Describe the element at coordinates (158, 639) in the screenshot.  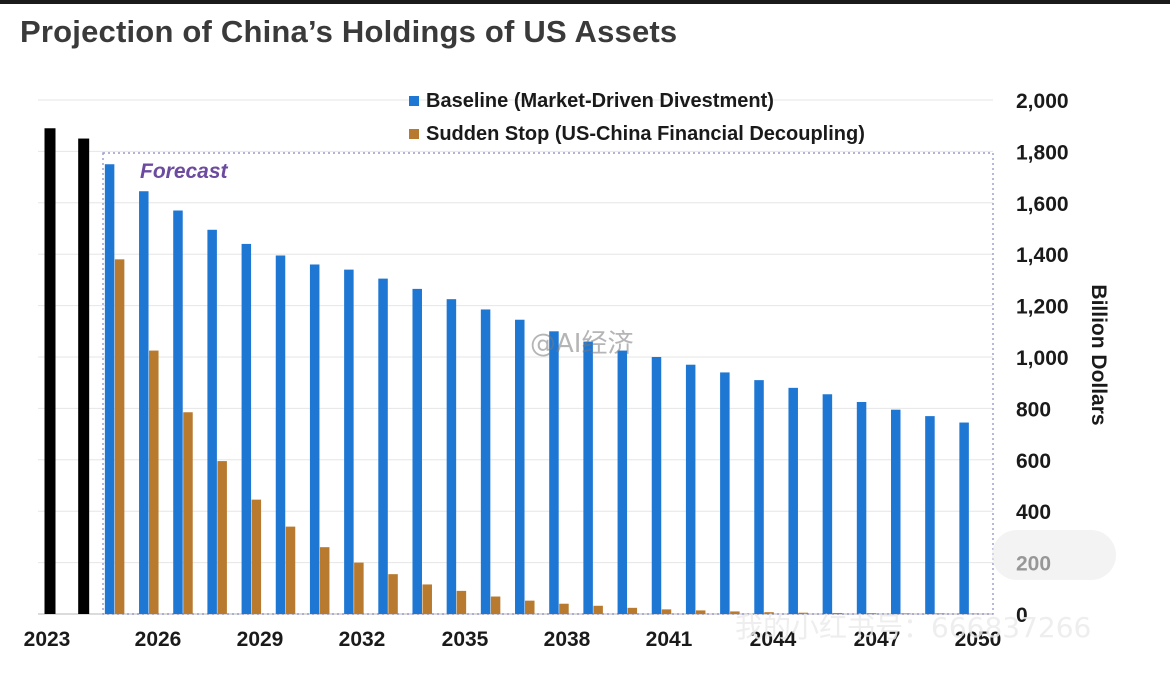
I see `x-tick-label: 2026` at that location.